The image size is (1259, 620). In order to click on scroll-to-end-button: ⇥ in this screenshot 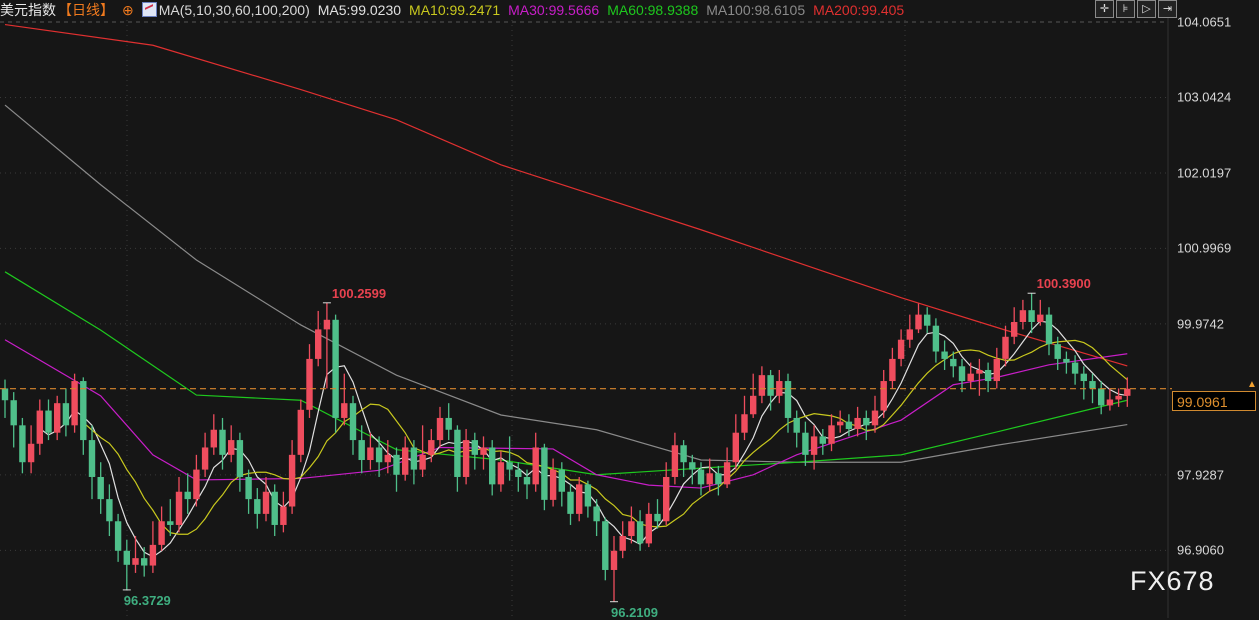, I will do `click(1167, 9)`.